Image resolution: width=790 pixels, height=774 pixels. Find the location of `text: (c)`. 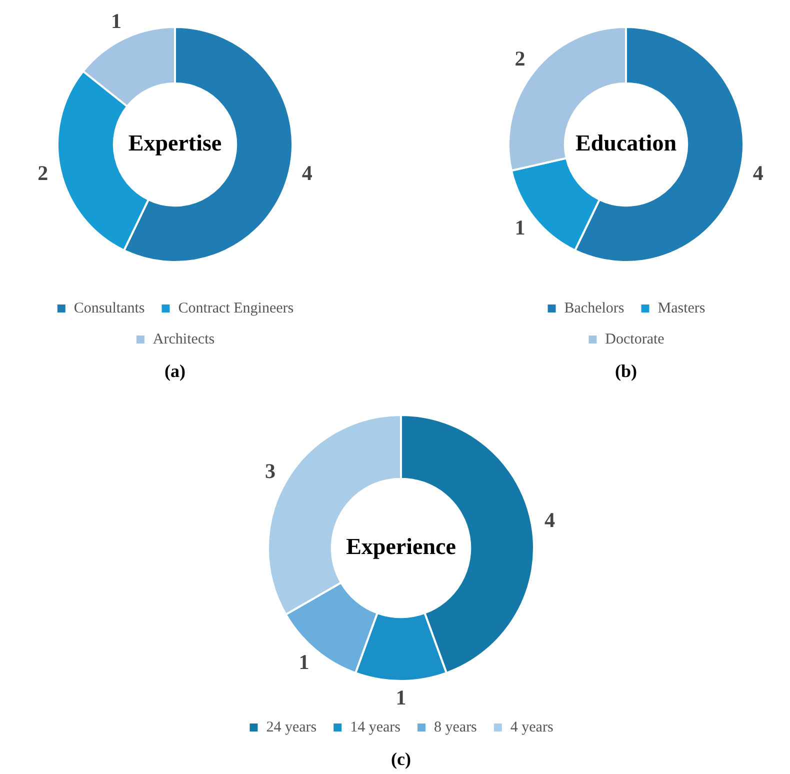

text: (c) is located at coordinates (401, 759).